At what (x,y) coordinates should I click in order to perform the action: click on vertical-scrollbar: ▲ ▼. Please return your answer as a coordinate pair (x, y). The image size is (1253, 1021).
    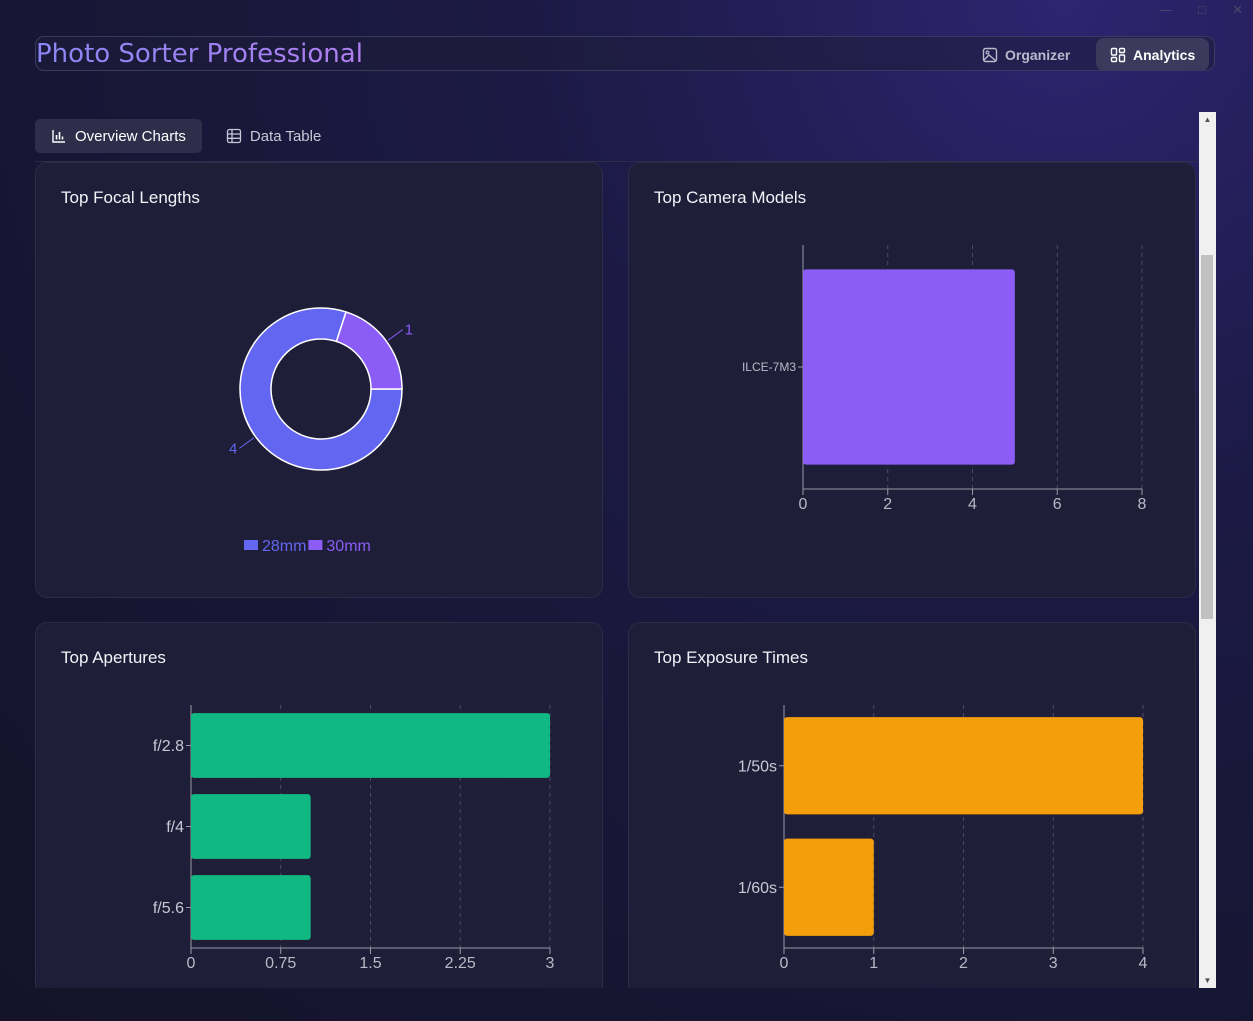
    Looking at the image, I should click on (1207, 550).